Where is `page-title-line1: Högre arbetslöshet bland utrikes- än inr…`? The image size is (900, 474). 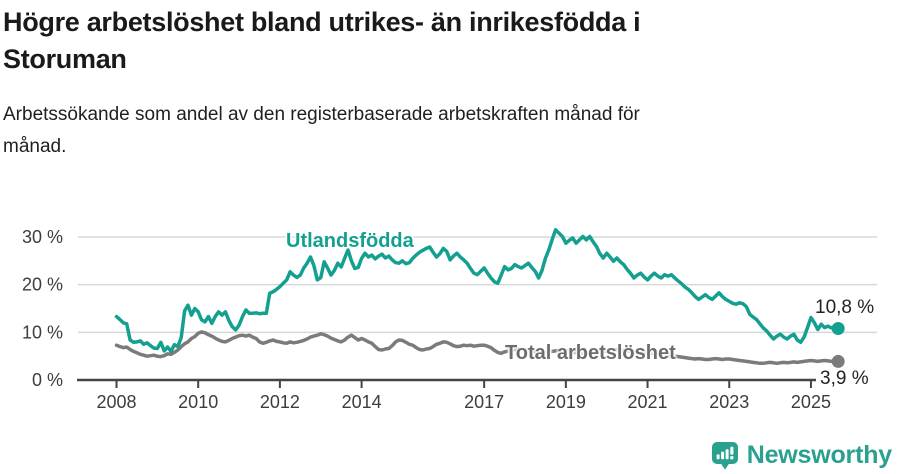 page-title-line1: Högre arbetslöshet bland utrikes- än inr… is located at coordinates (322, 22).